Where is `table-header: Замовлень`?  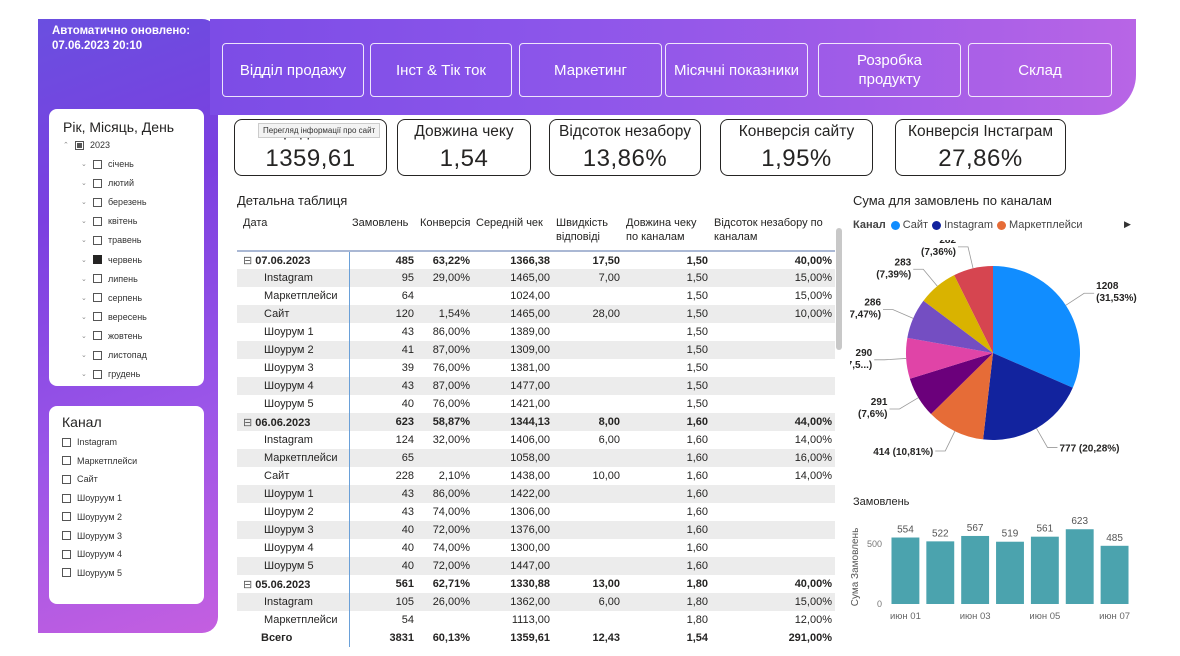
table-header: Замовлень is located at coordinates (383, 232).